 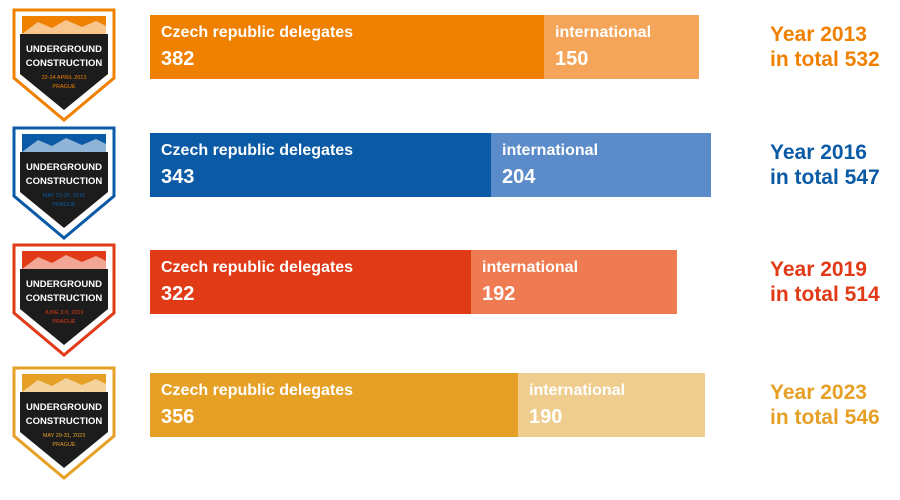 I want to click on international-value: 204, so click(x=519, y=177).